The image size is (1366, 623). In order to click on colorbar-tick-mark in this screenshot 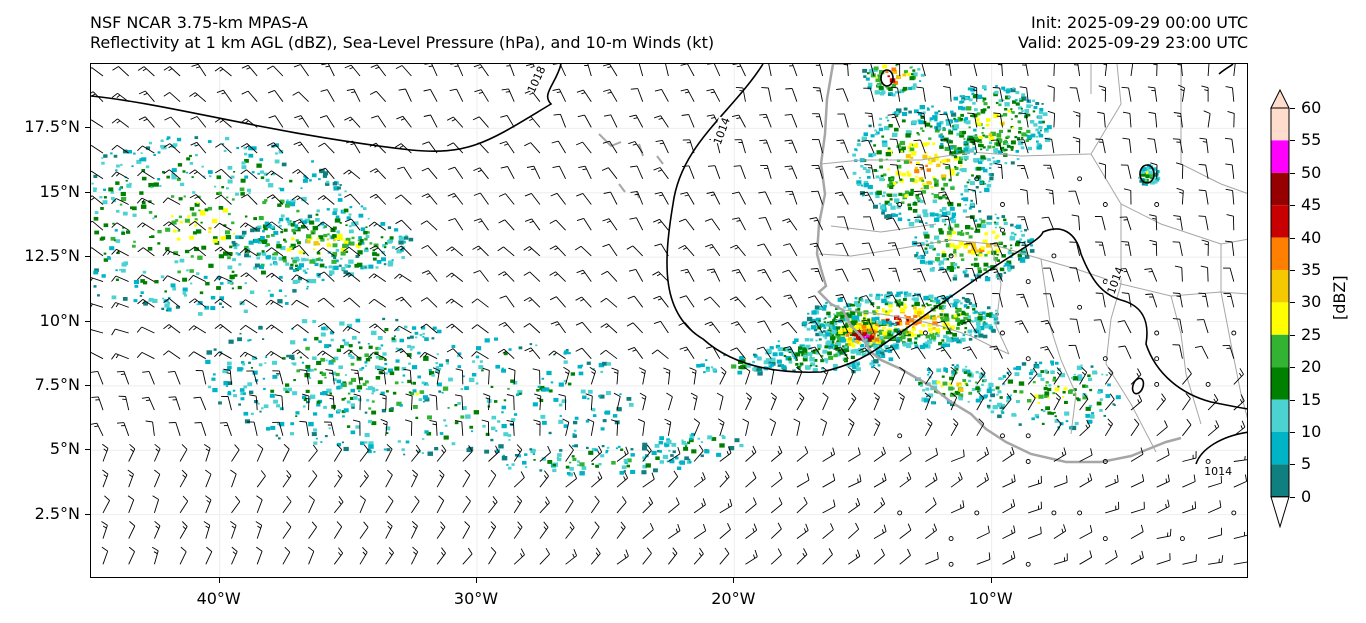, I will do `click(1292, 141)`.